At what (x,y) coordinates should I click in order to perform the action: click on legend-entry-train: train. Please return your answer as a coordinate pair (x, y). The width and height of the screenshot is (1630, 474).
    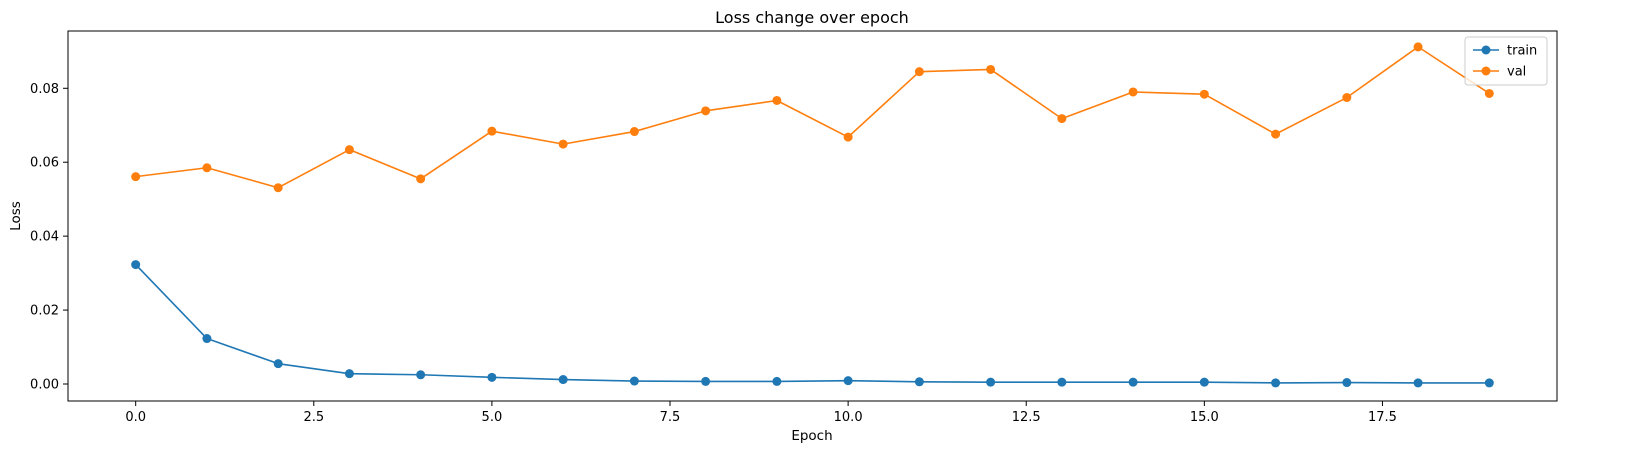
    Looking at the image, I should click on (1505, 51).